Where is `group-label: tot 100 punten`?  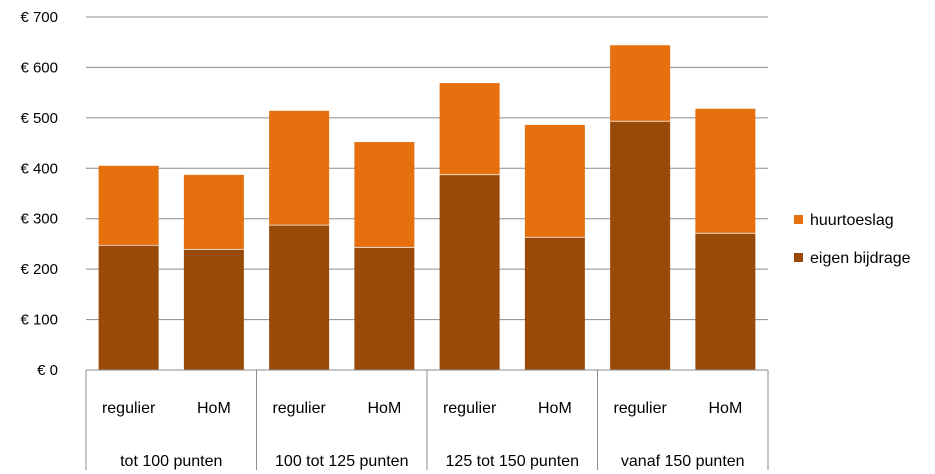 group-label: tot 100 punten is located at coordinates (171, 461).